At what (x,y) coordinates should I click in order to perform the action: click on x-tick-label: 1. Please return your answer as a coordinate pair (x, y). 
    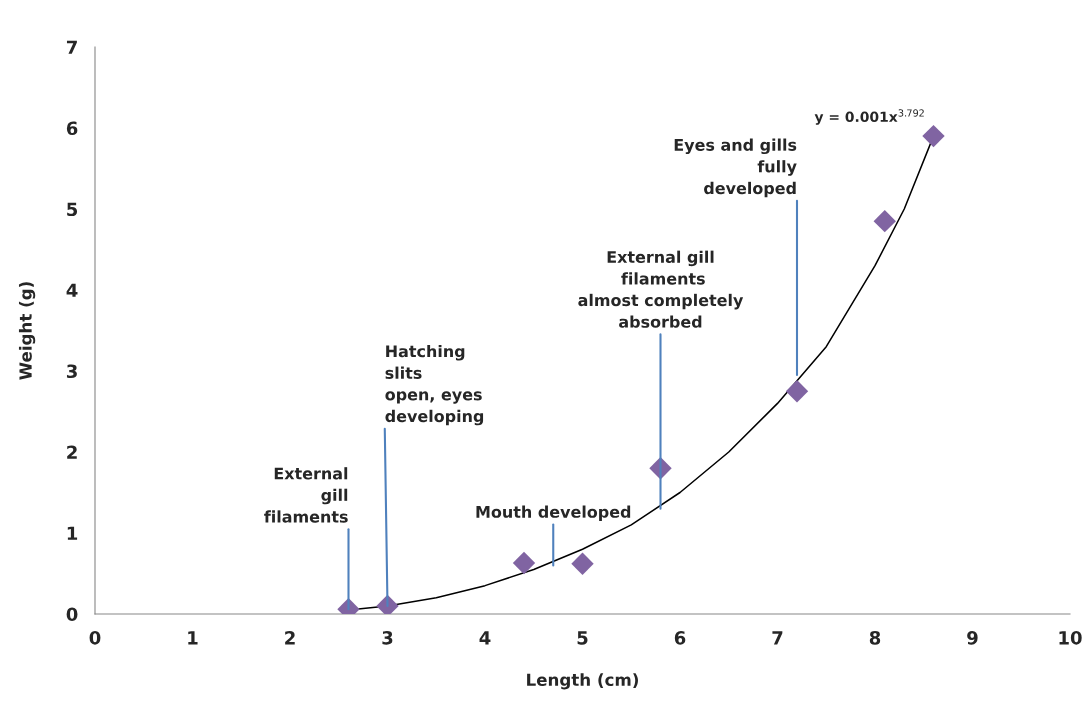
    Looking at the image, I should click on (193, 638).